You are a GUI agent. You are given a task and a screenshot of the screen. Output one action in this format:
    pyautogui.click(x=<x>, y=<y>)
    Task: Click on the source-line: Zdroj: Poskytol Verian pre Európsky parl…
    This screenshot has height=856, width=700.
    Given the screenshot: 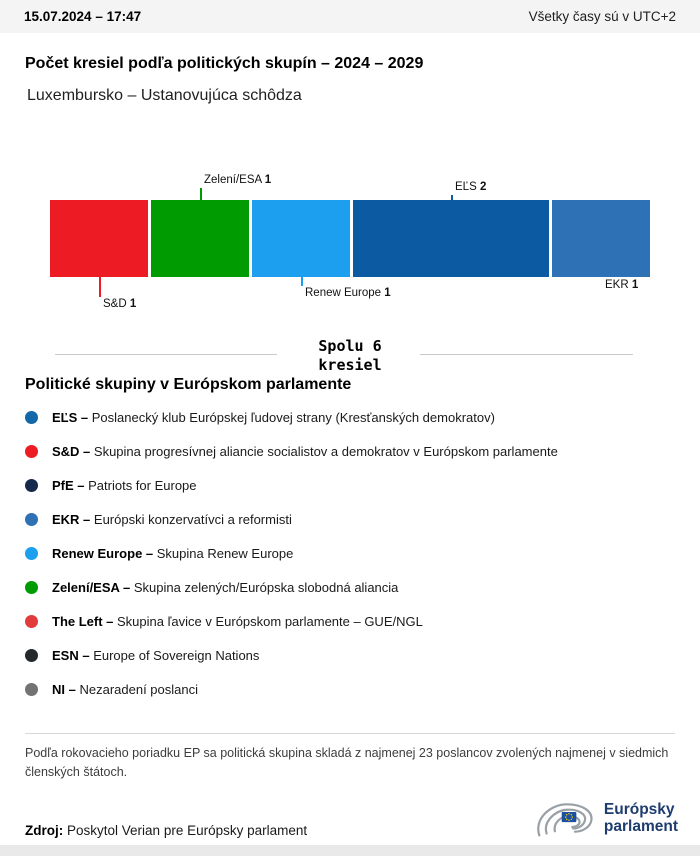 What is the action you would take?
    pyautogui.click(x=166, y=830)
    